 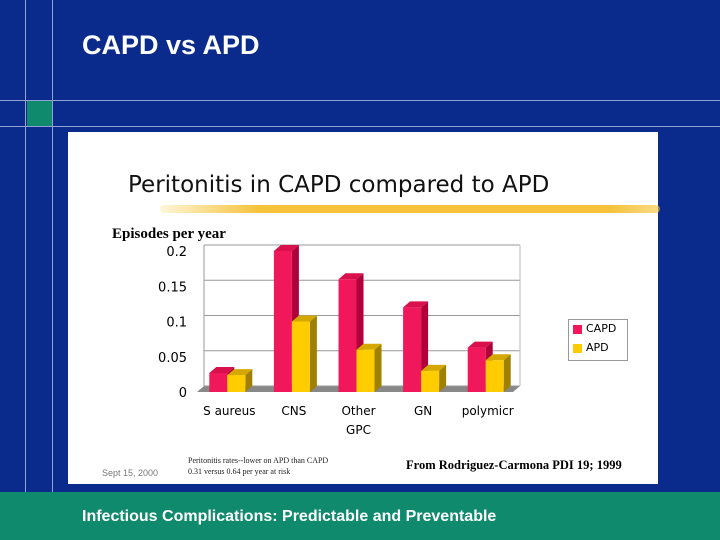 What do you see at coordinates (358, 411) in the screenshot?
I see `x-tick-label: Other` at bounding box center [358, 411].